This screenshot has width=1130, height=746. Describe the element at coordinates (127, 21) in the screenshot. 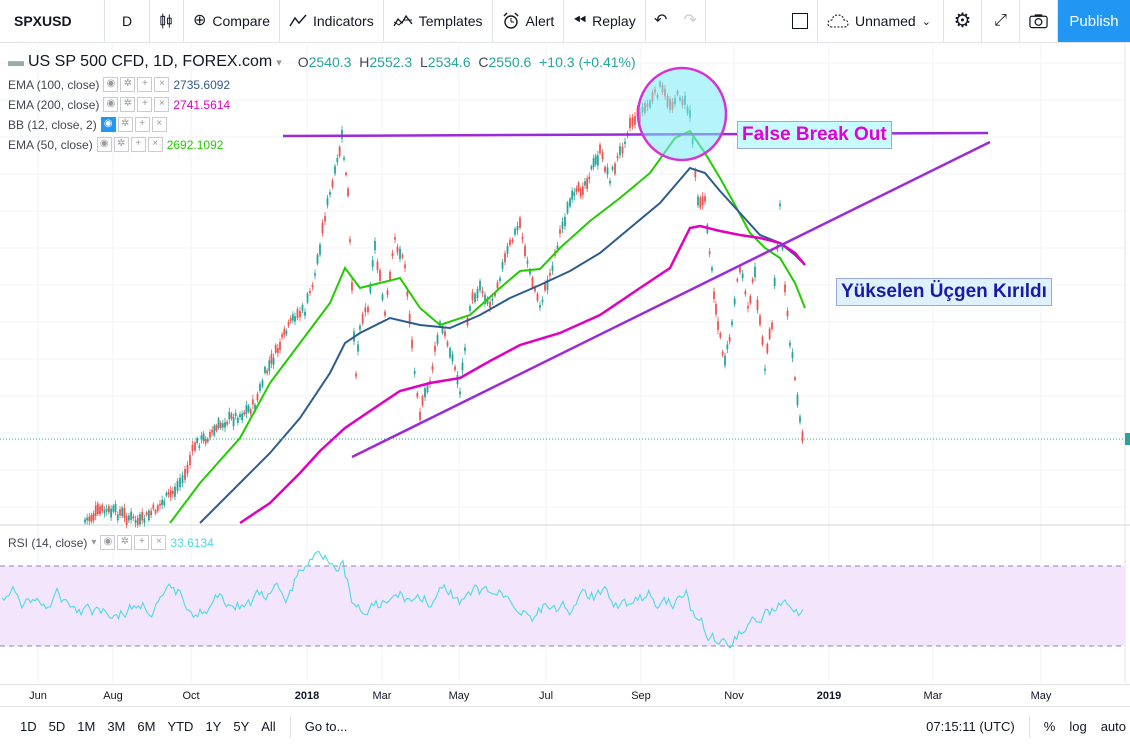

I see `interval-button: D` at that location.